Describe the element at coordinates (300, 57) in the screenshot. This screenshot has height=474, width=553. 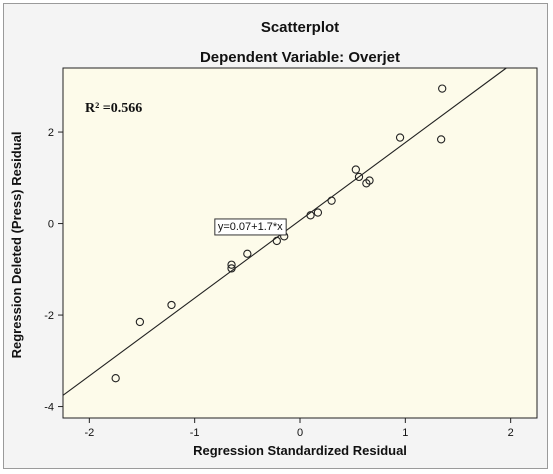
I see `chart-subtitle: Dependent Variable: Overjet` at that location.